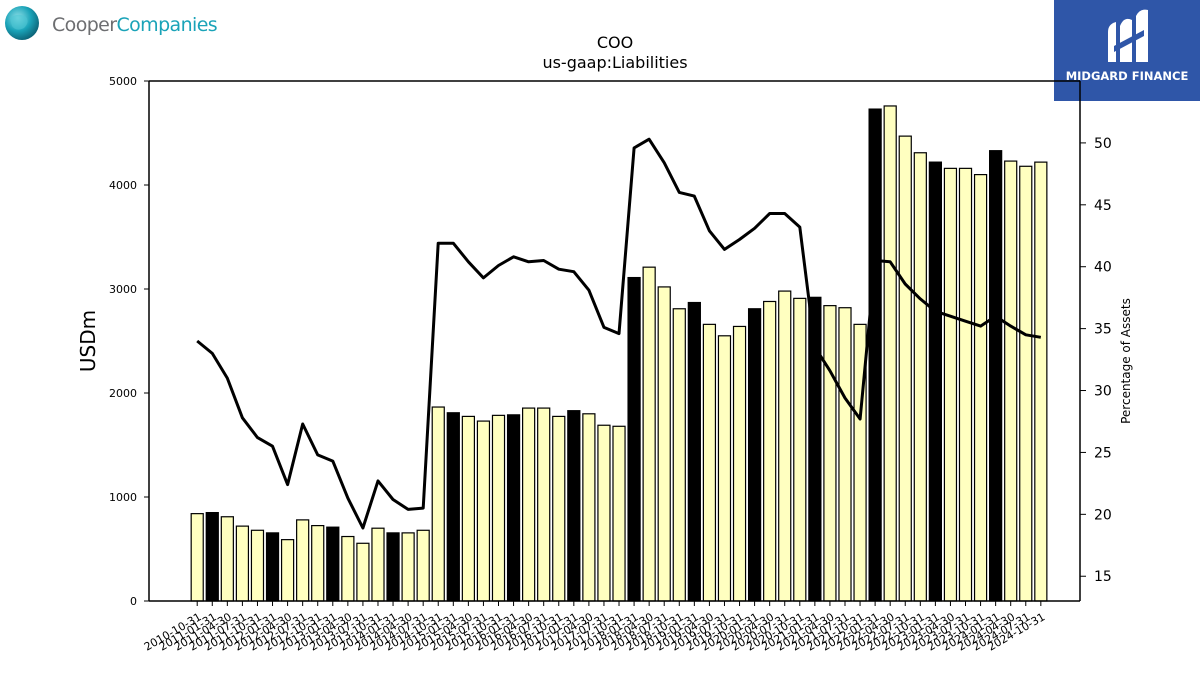 The height and width of the screenshot is (675, 1200). Describe the element at coordinates (123, 497) in the screenshot. I see `y-tick-label: 1000` at that location.